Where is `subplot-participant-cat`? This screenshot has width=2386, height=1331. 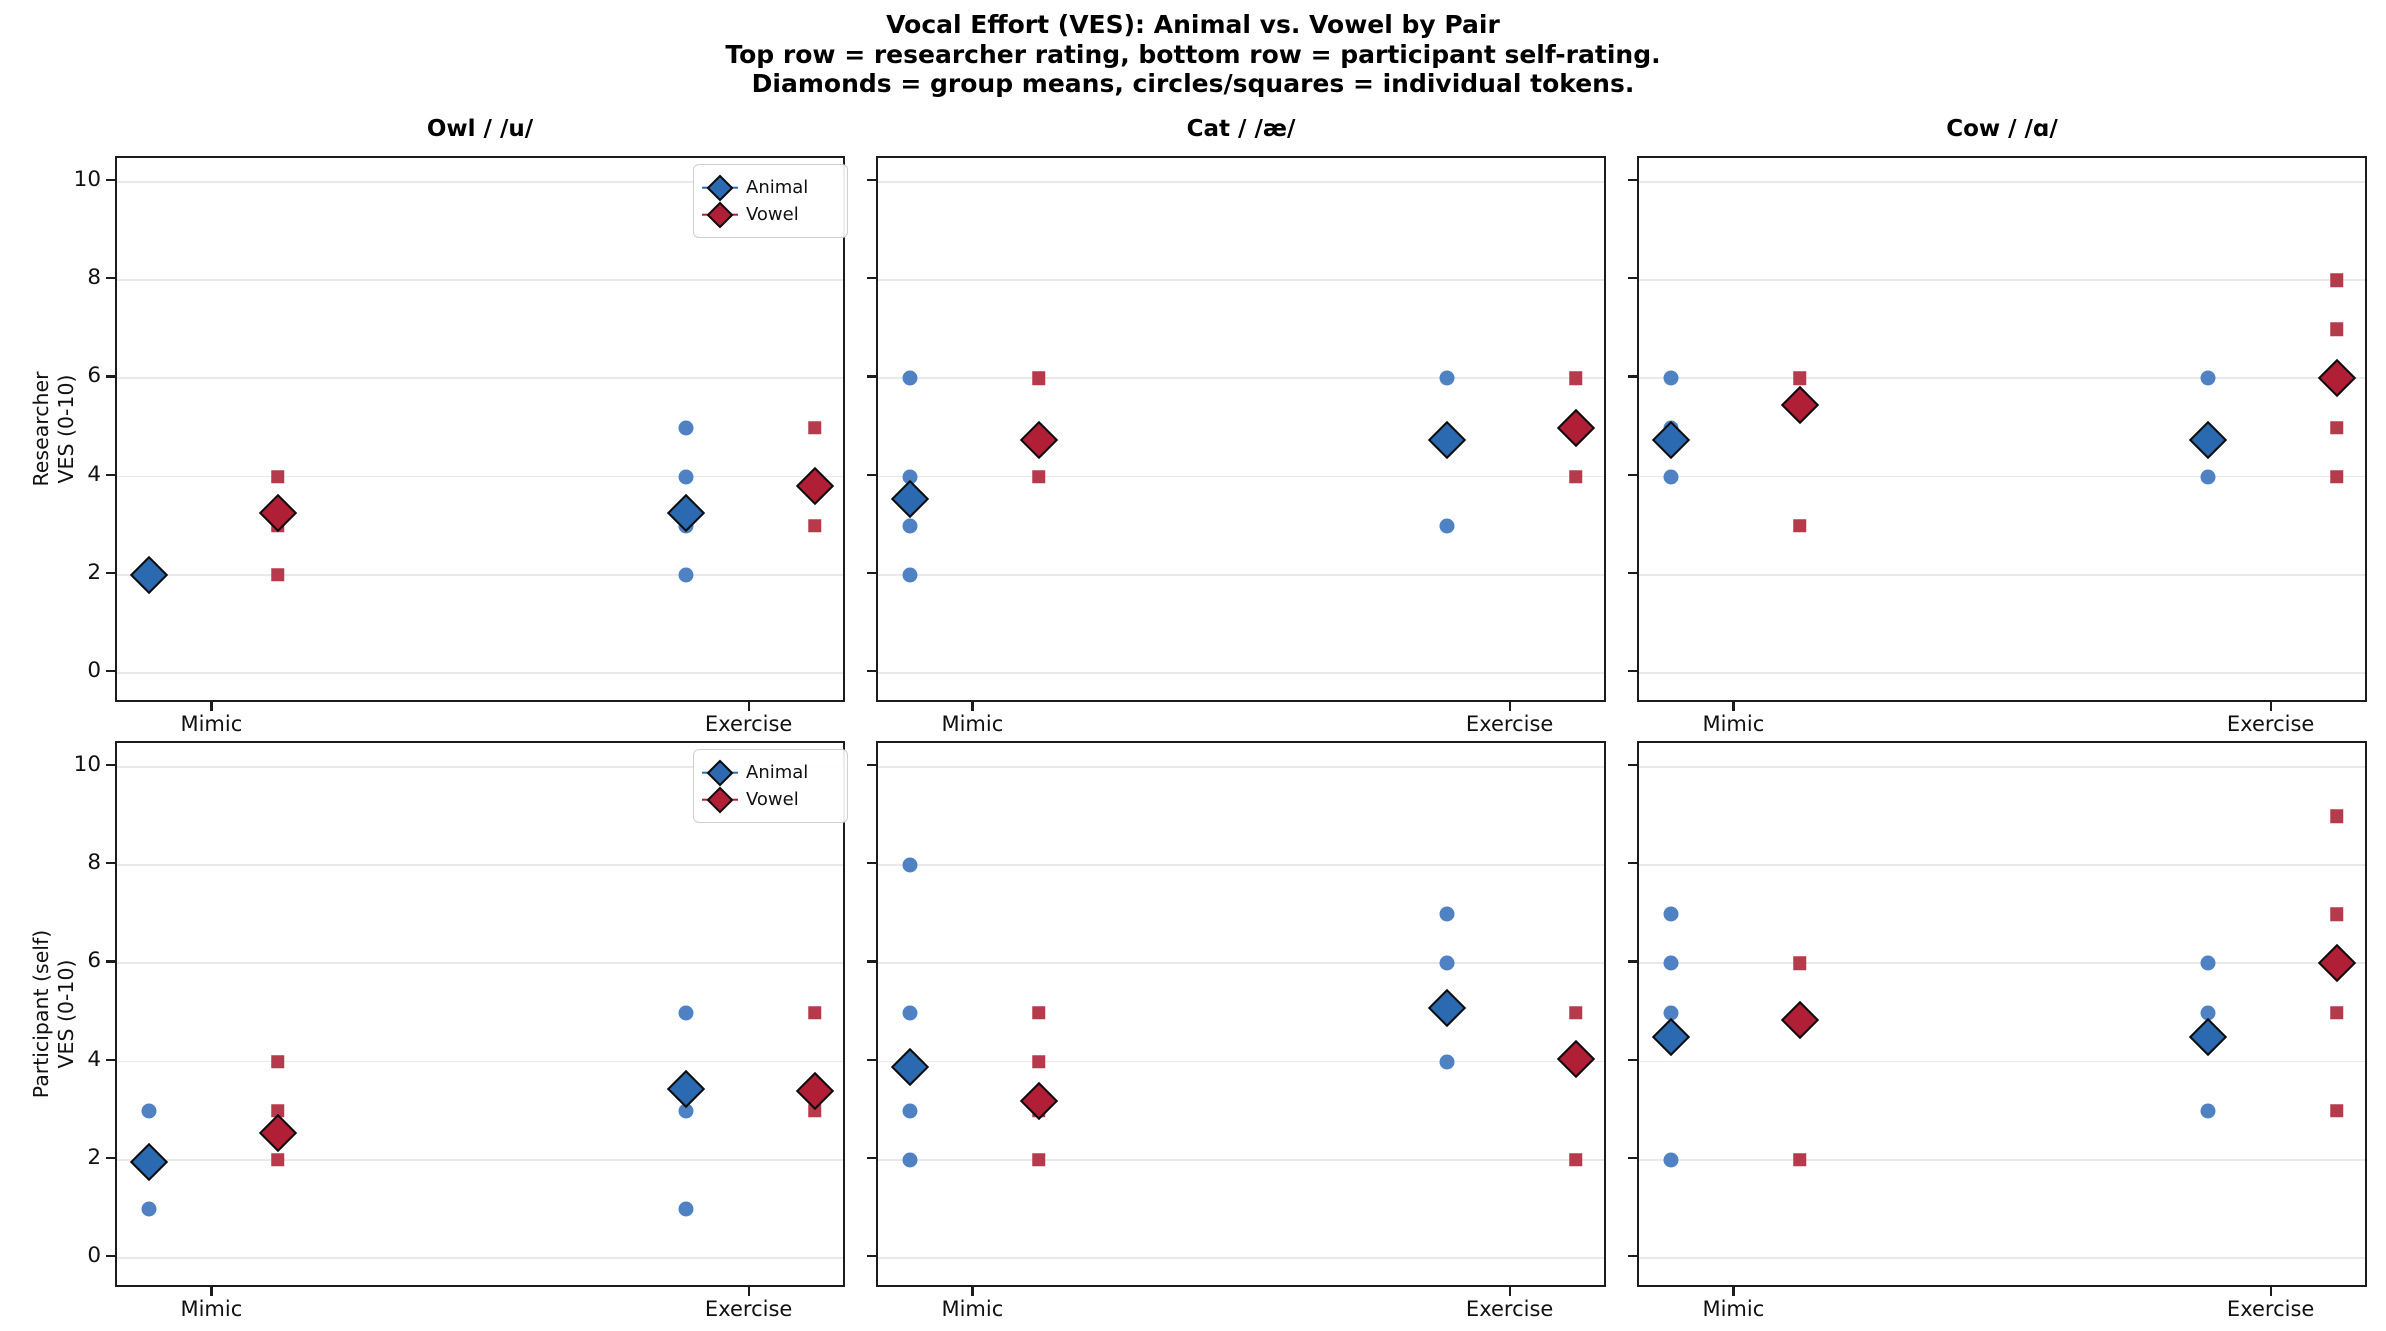 subplot-participant-cat is located at coordinates (1241, 1014).